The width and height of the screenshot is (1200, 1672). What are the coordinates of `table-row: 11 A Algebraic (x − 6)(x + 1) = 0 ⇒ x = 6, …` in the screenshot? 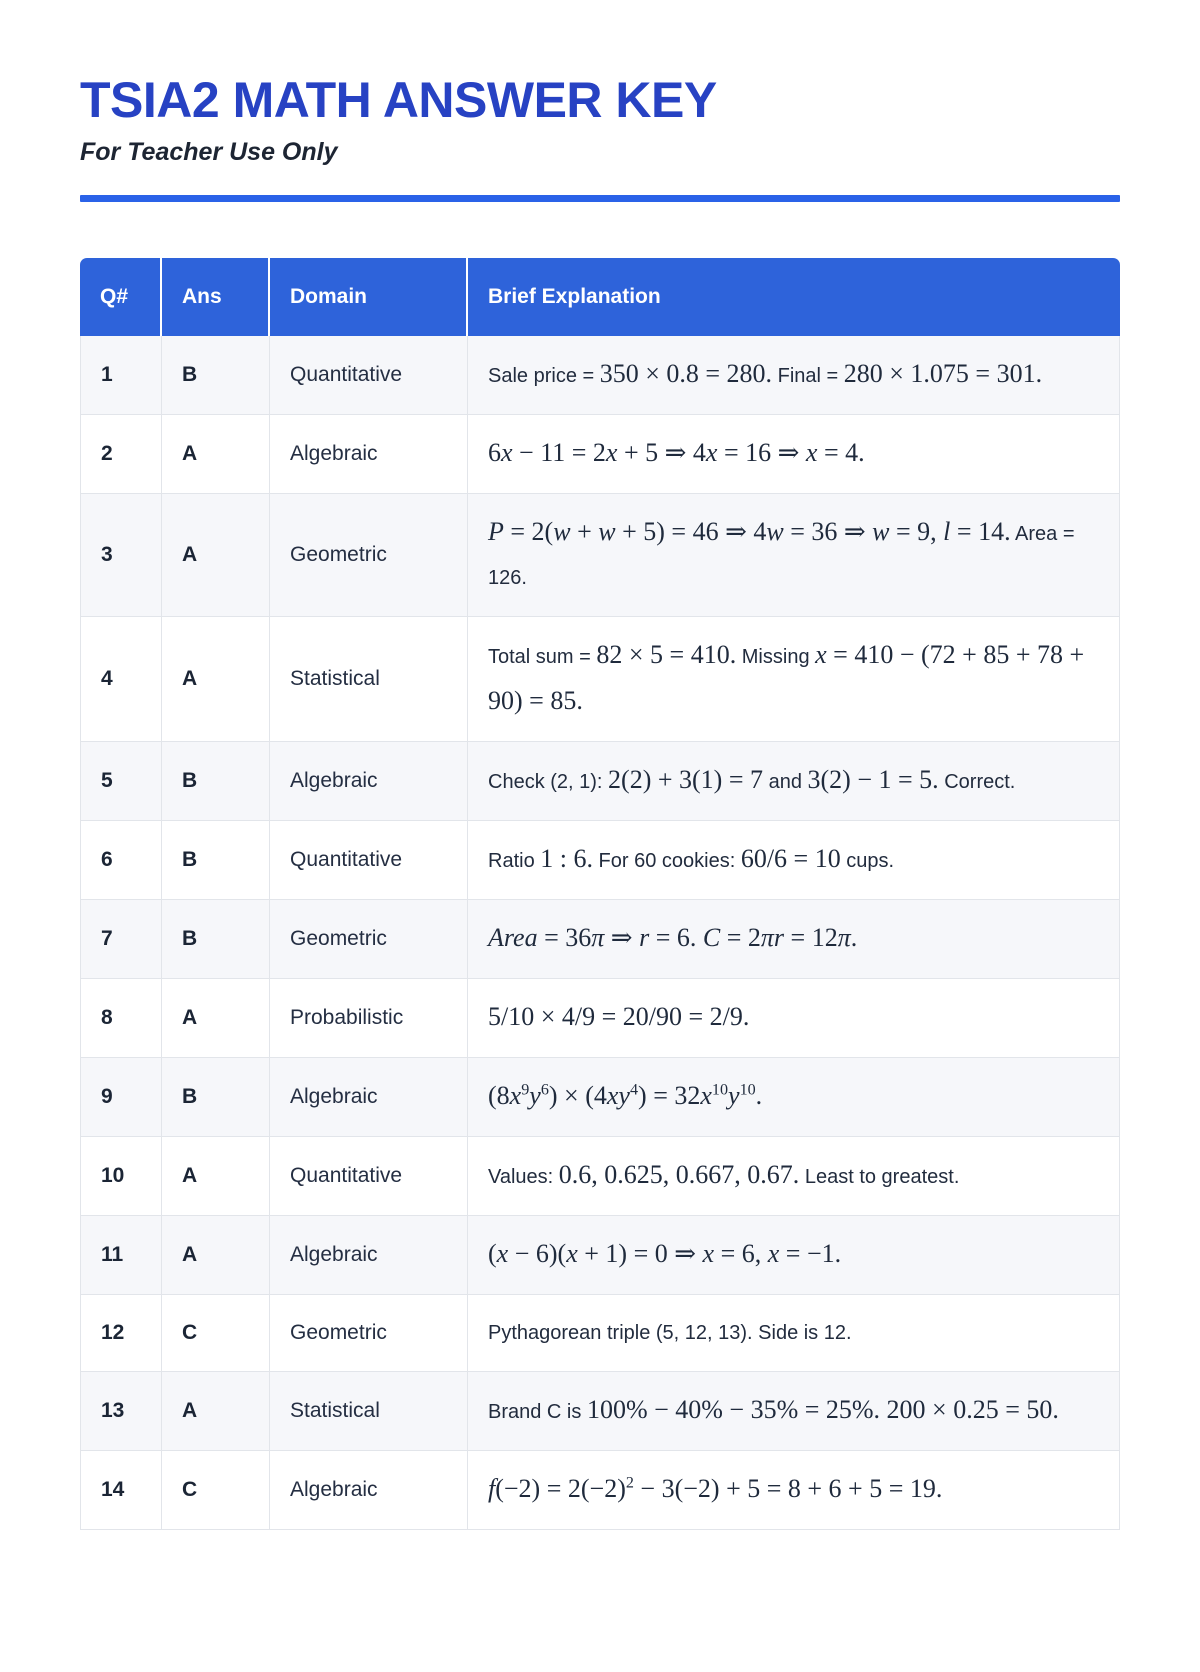 It's located at (600, 1255).